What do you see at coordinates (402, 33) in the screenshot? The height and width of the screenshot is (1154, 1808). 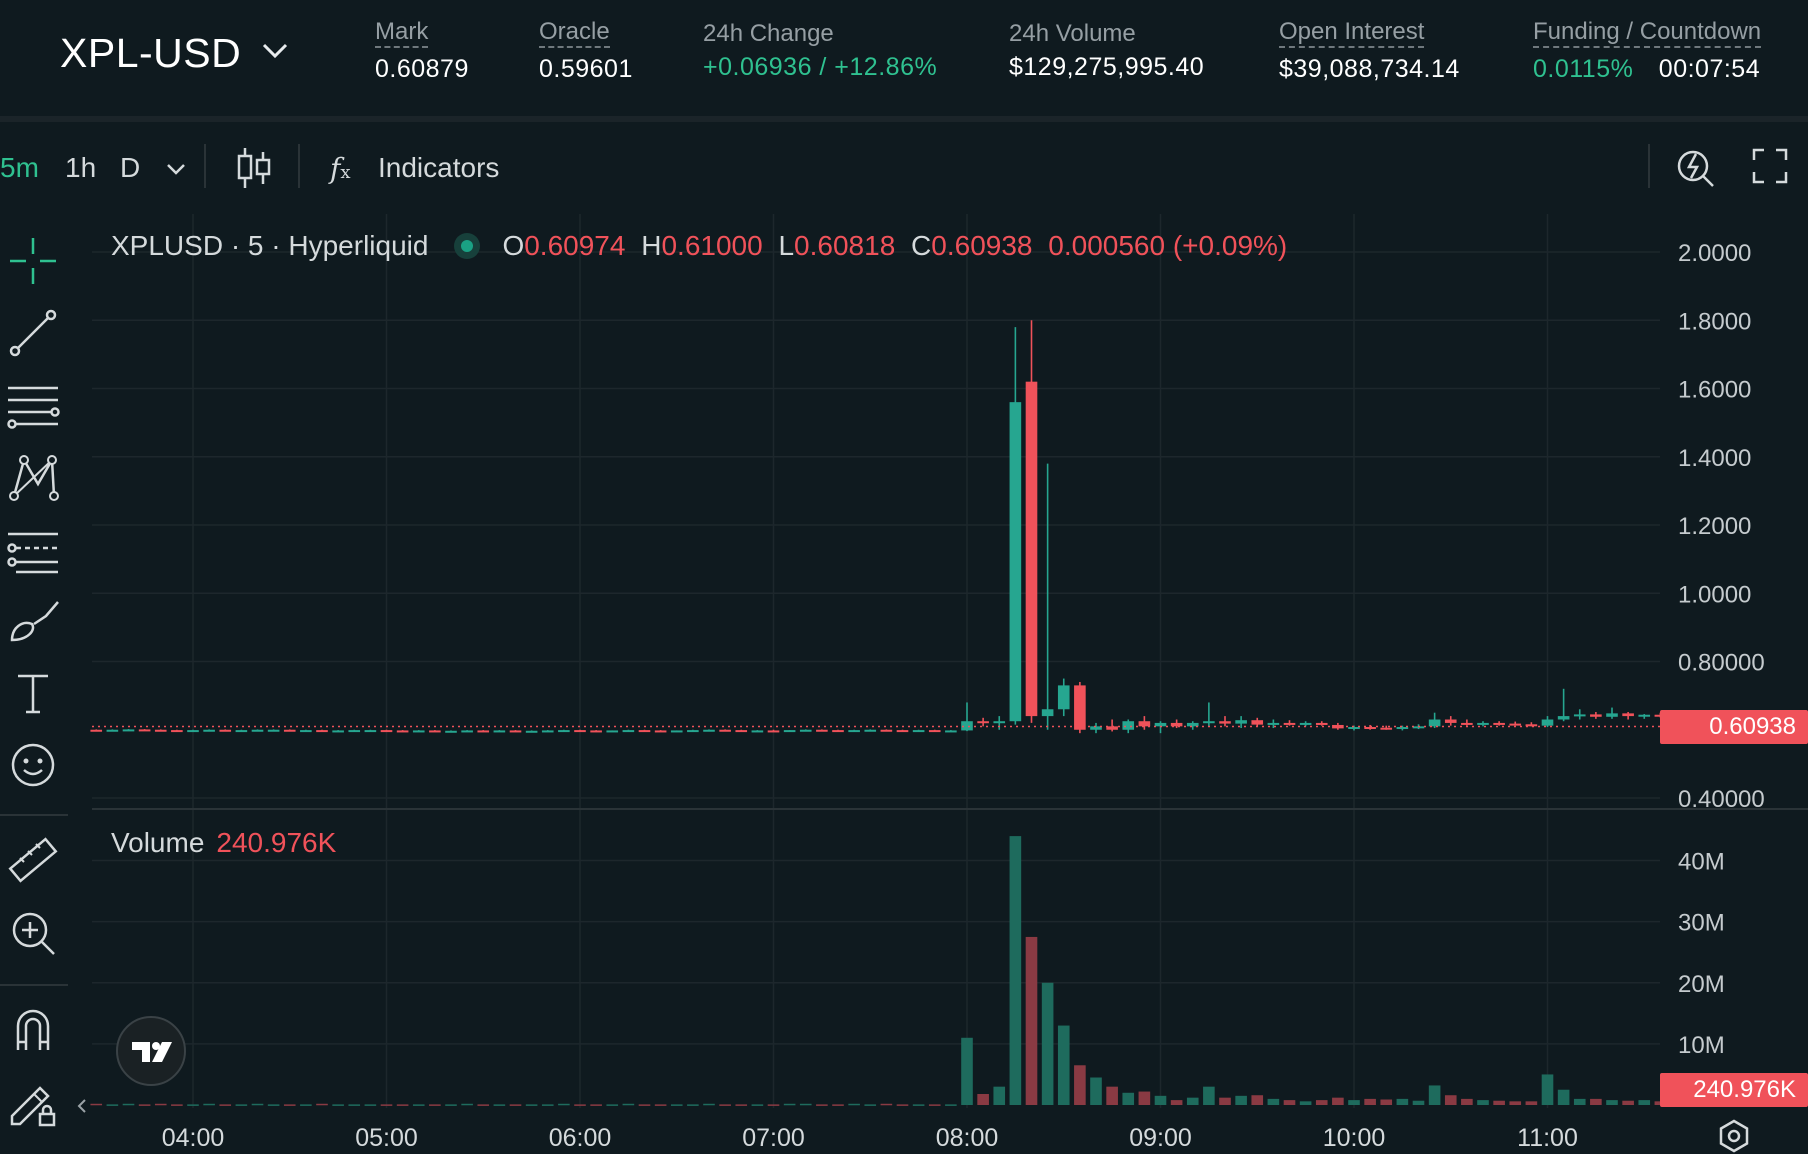 I see `stat-label: Mark` at bounding box center [402, 33].